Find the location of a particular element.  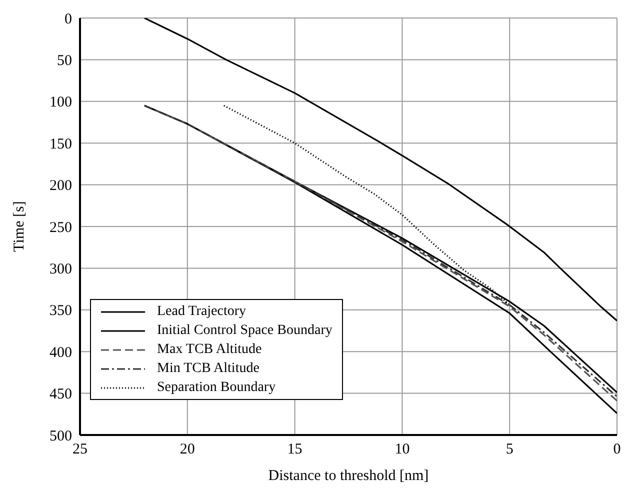

y-tick-label: 350 is located at coordinates (61, 311).